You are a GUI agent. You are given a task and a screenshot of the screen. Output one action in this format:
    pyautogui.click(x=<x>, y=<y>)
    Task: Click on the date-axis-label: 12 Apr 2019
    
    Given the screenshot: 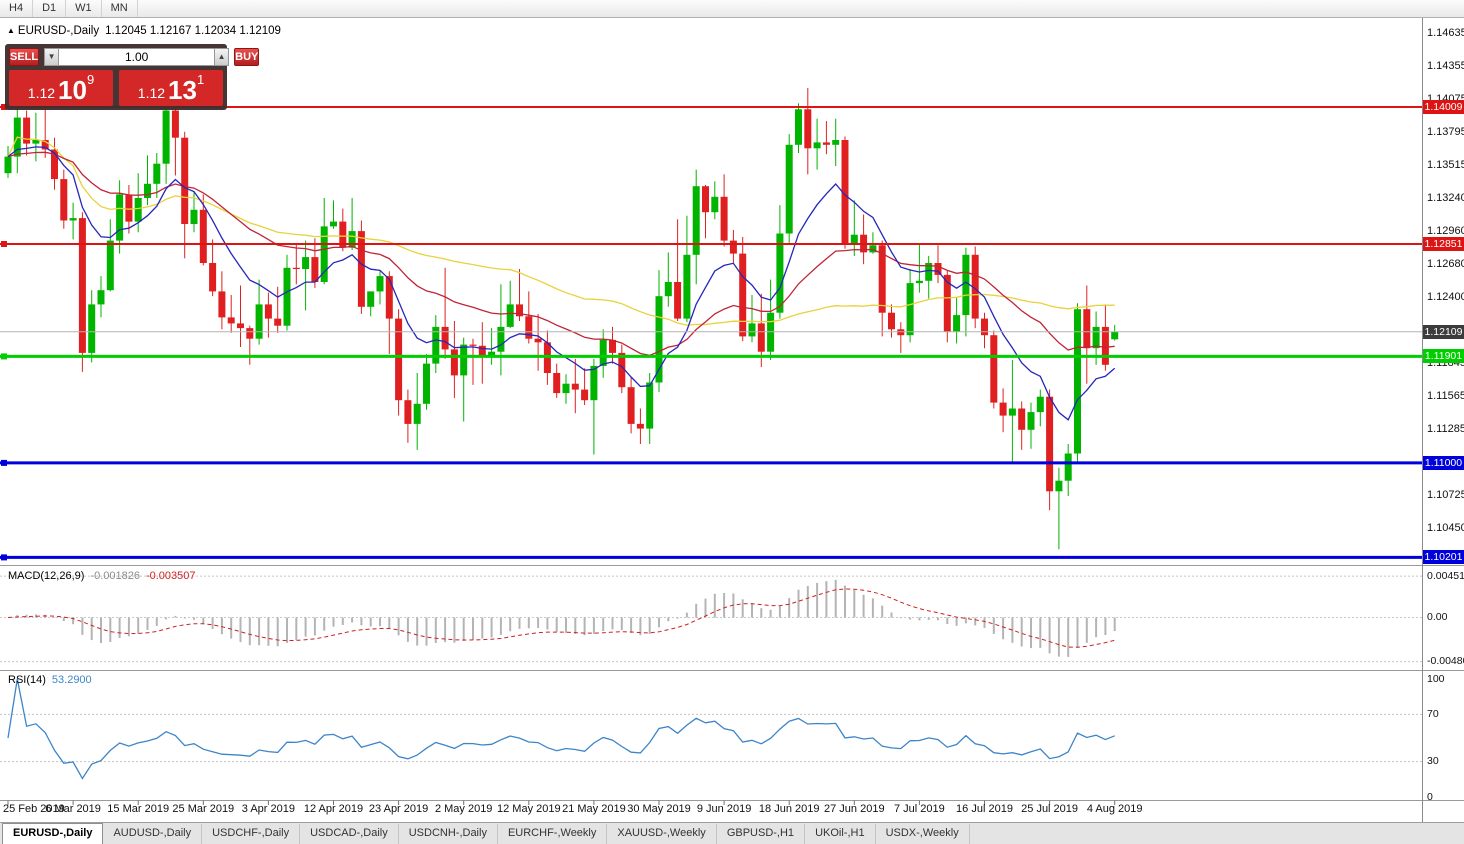 What is the action you would take?
    pyautogui.click(x=333, y=809)
    